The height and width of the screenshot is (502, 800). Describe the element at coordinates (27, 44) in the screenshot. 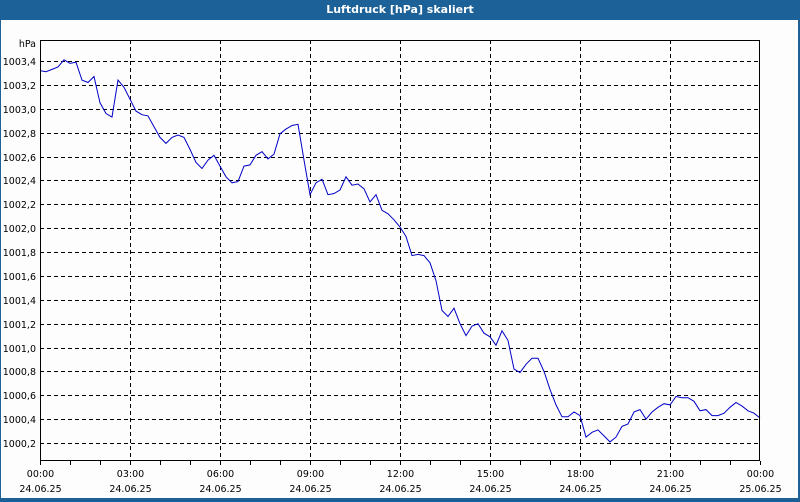

I see `y-axis-unit-label: hPa` at that location.